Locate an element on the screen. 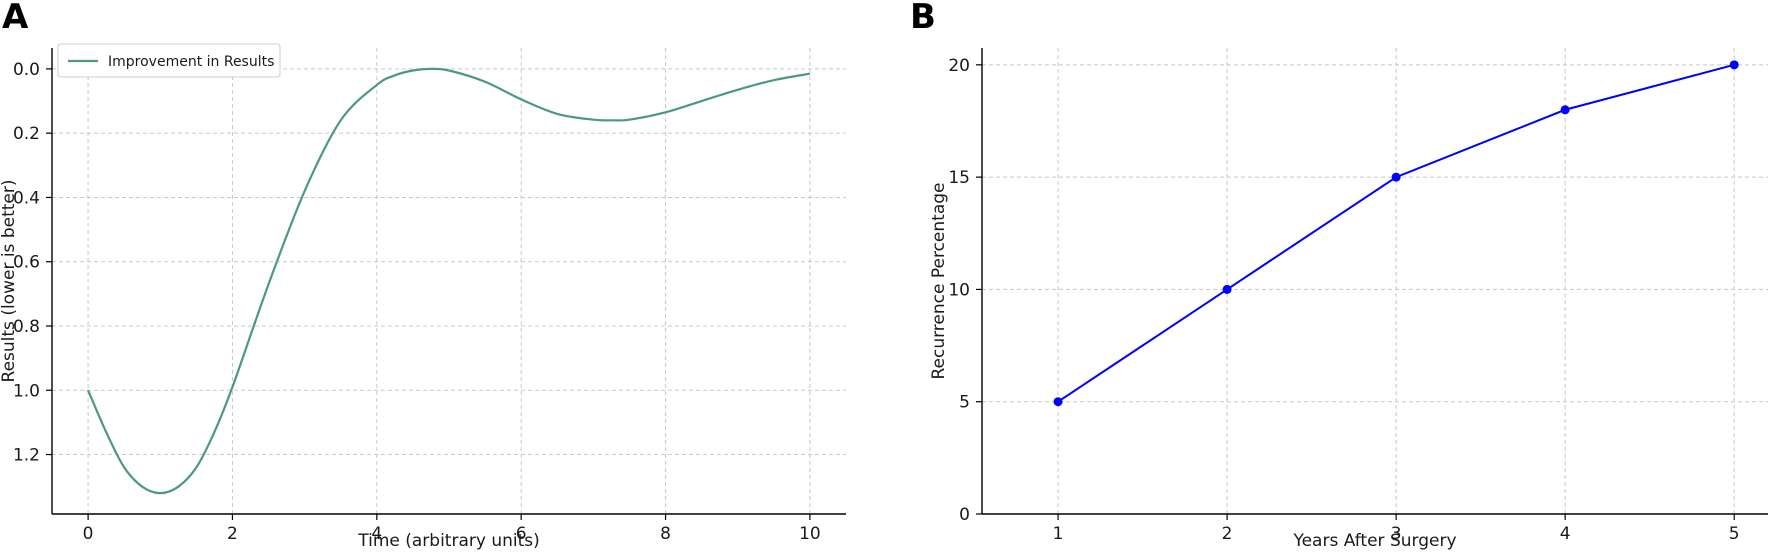  chart-a-ytick-label: 1.0 is located at coordinates (26, 391).